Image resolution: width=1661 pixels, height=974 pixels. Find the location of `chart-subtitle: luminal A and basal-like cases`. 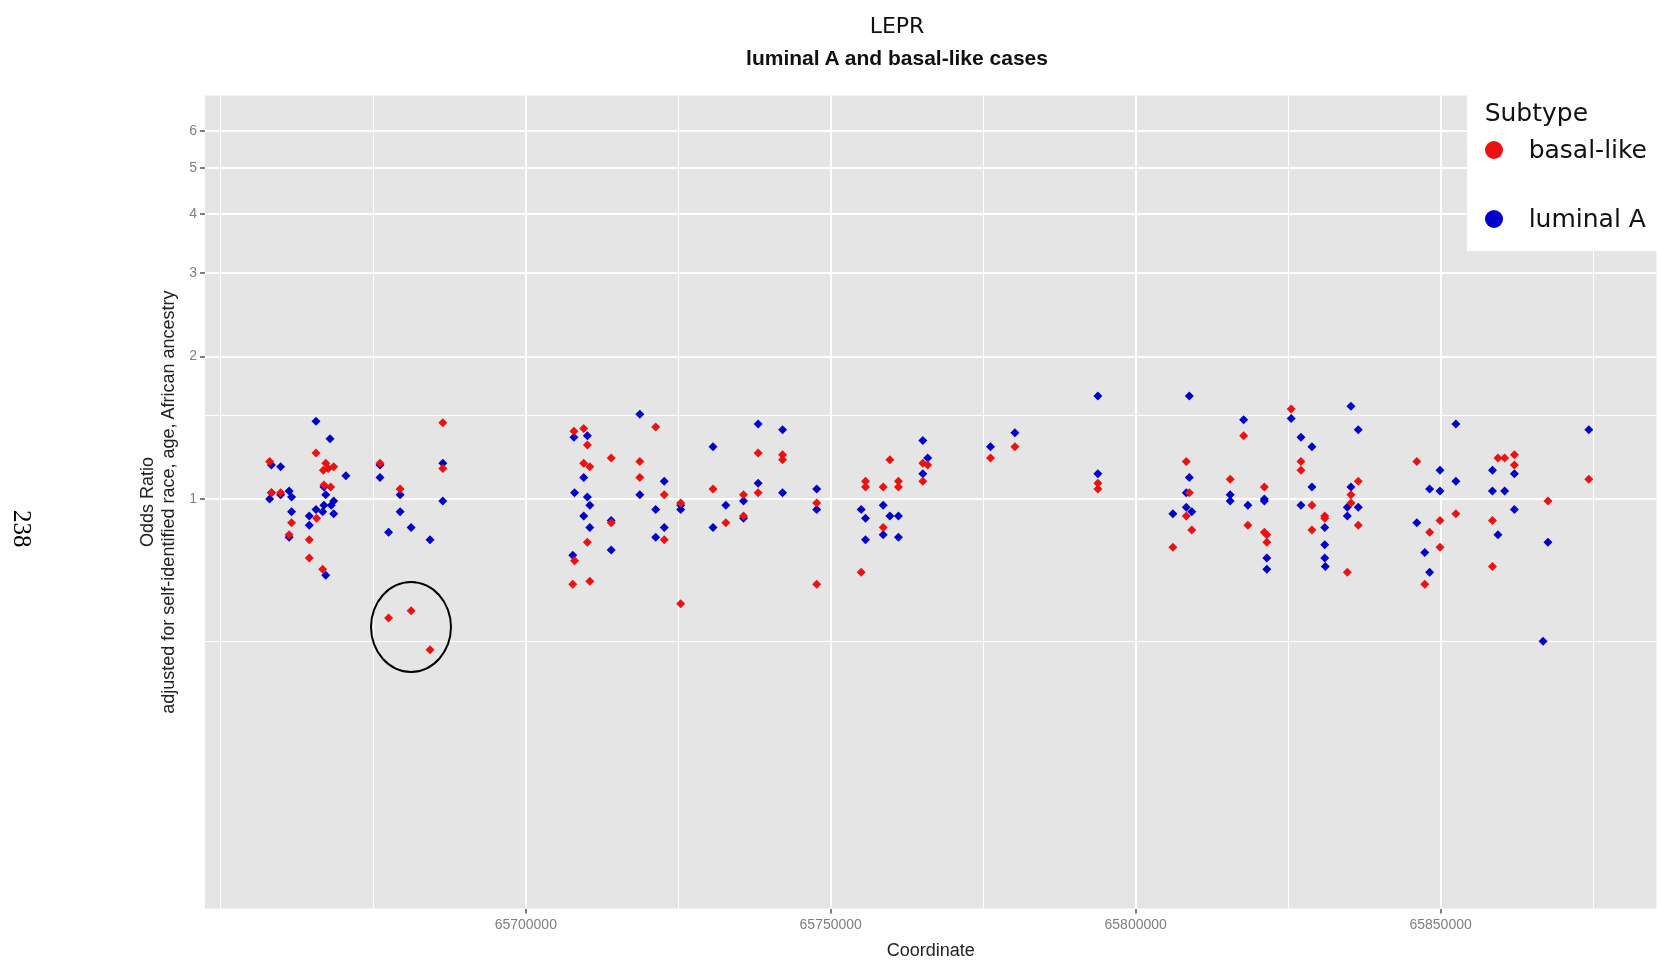

chart-subtitle: luminal A and basal-like cases is located at coordinates (897, 57).